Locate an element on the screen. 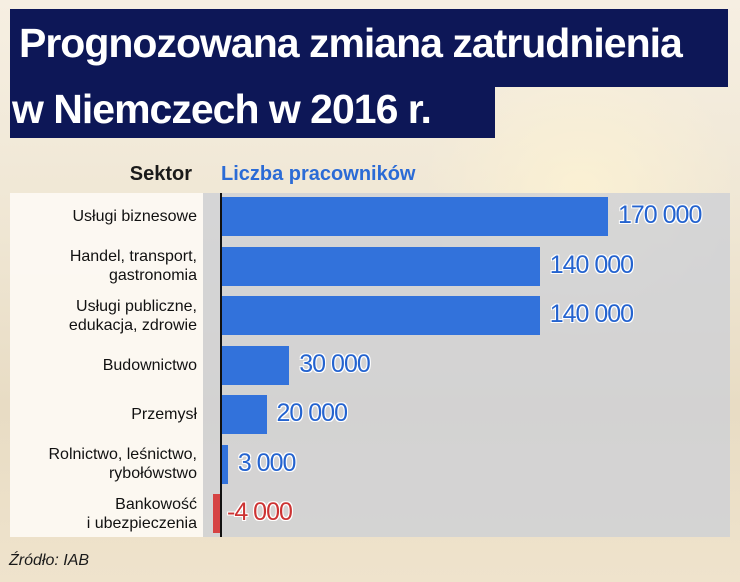 Image resolution: width=740 pixels, height=582 pixels. chart-title-line2: w Niemczech w 2016 r. is located at coordinates (222, 109).